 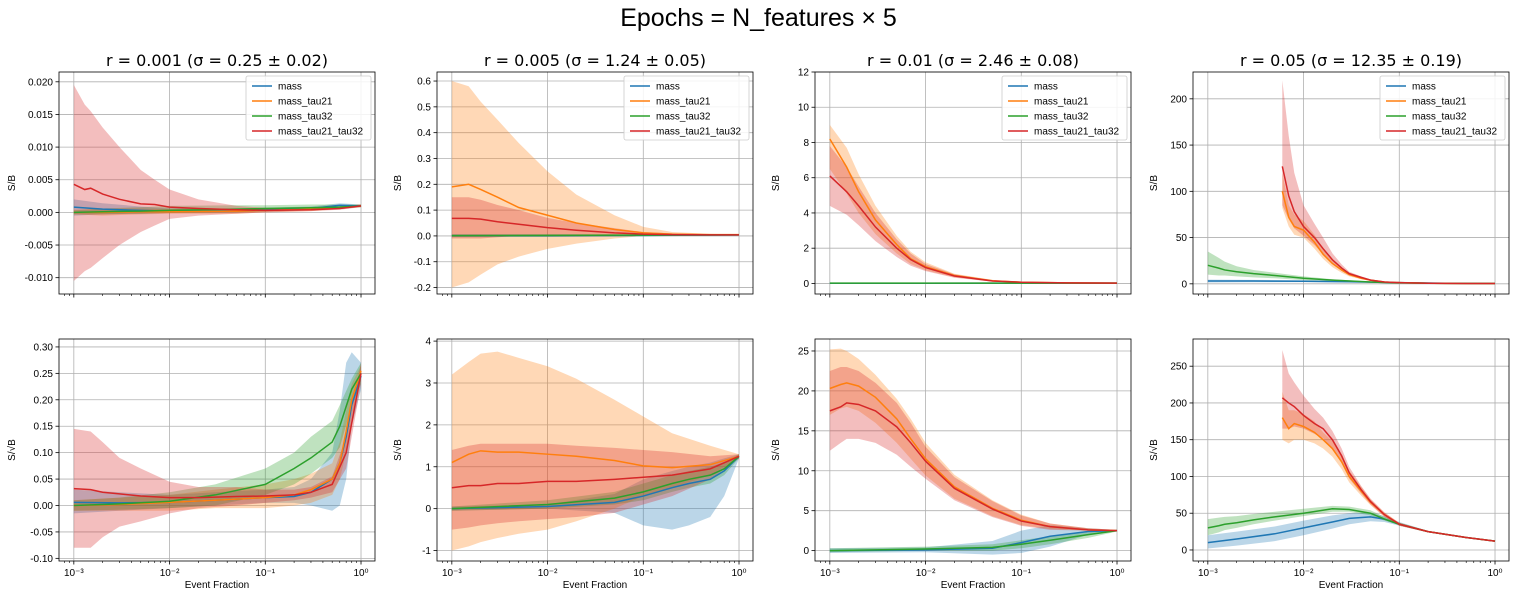 I want to click on y-tick-label: 150, so click(x=1178, y=146).